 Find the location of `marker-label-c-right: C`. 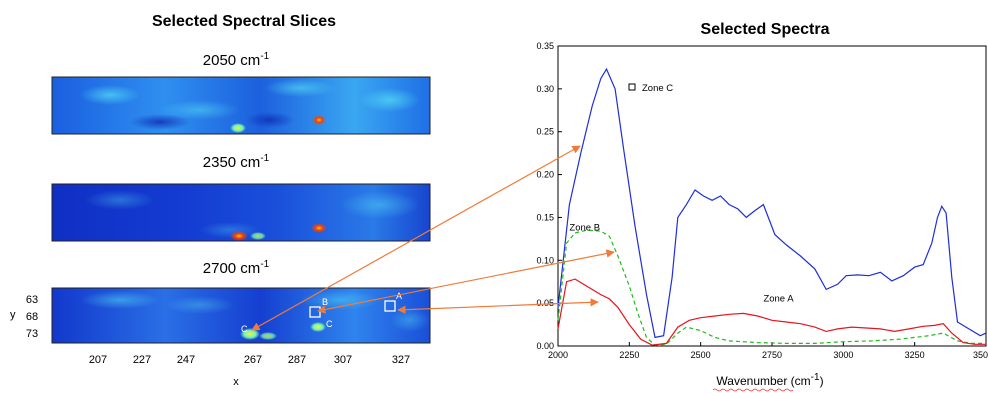

marker-label-c-right: C is located at coordinates (329, 324).